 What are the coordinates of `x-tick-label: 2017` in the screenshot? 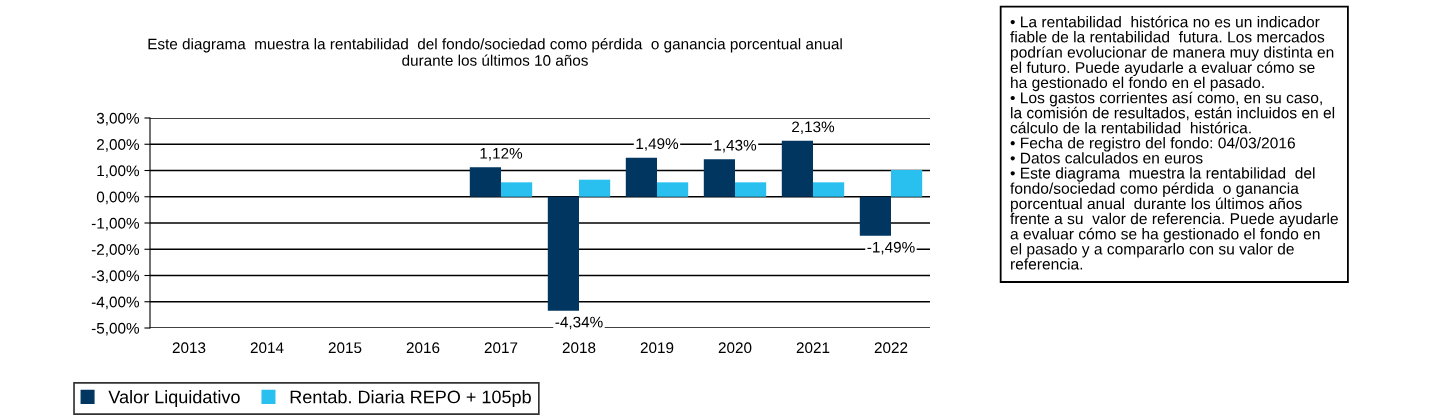 It's located at (501, 348).